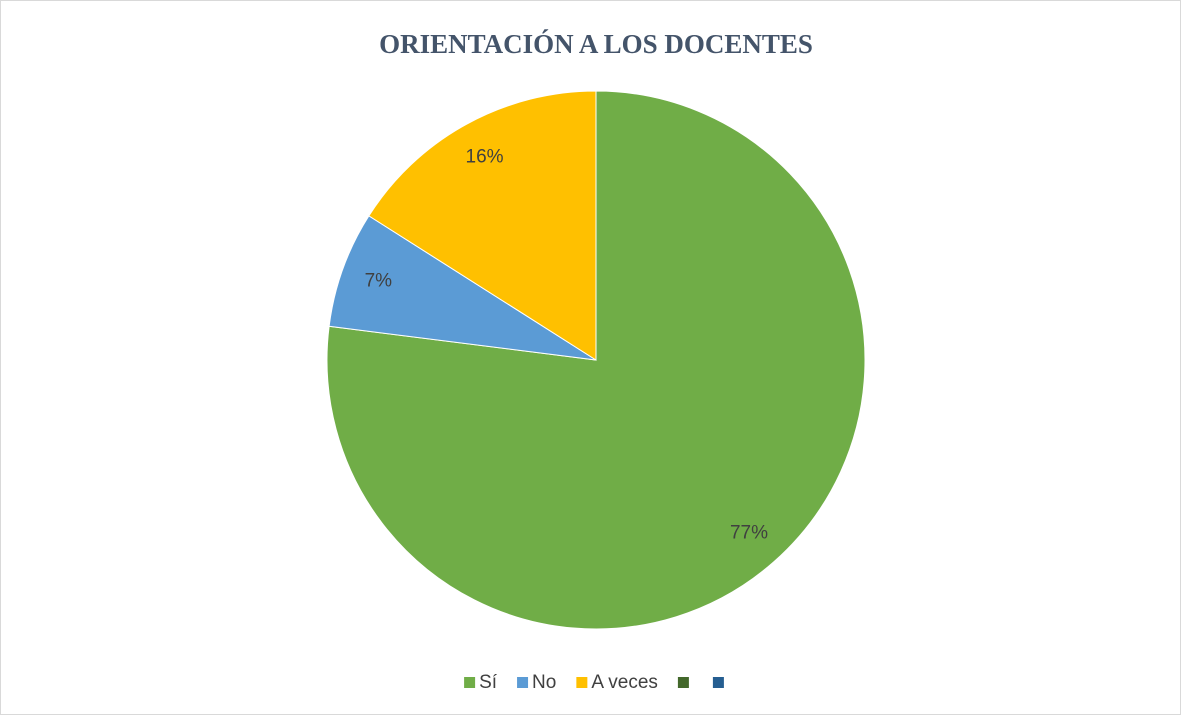 The width and height of the screenshot is (1181, 715). I want to click on legend-label: No, so click(544, 682).